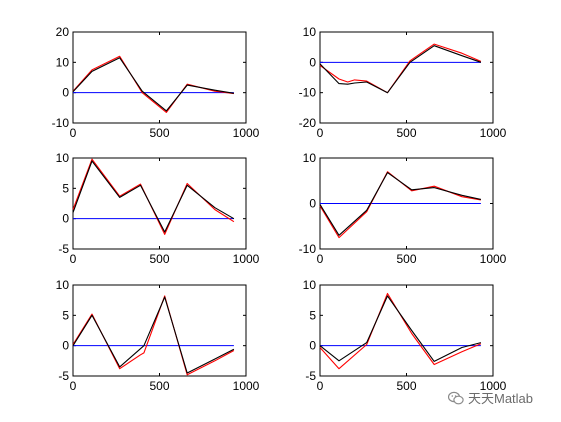 This screenshot has width=561, height=422. I want to click on watermark-text: 天天Matlab, so click(501, 398).